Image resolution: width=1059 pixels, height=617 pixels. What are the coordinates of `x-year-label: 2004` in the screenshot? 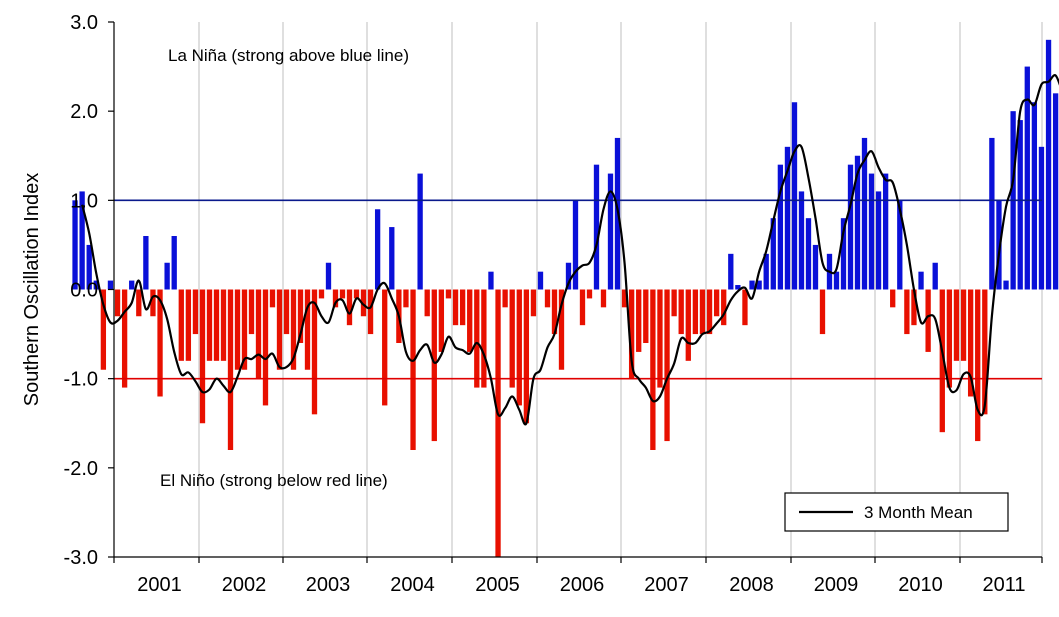 It's located at (412, 585).